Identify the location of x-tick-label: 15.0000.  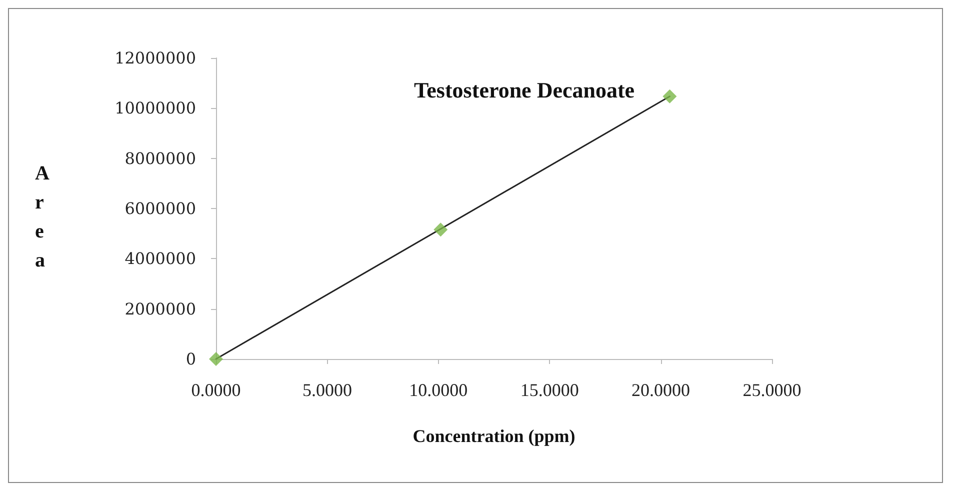
(549, 390).